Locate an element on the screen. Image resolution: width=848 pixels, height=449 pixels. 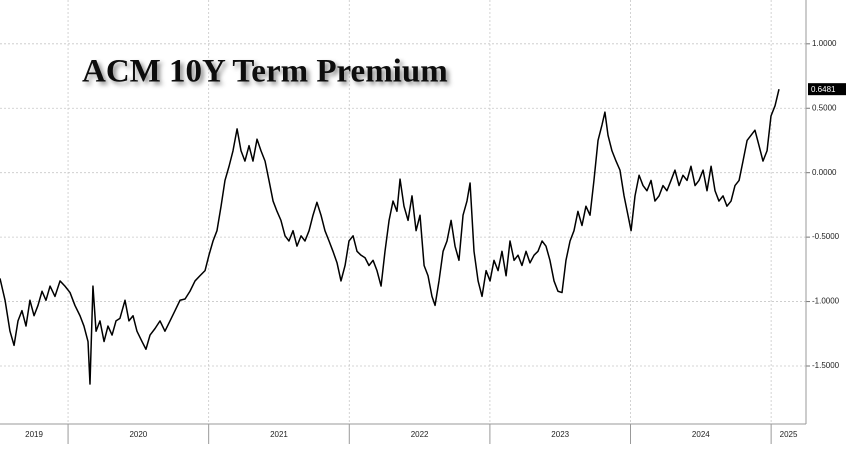
y-tick-label: -1.5000 is located at coordinates (826, 365).